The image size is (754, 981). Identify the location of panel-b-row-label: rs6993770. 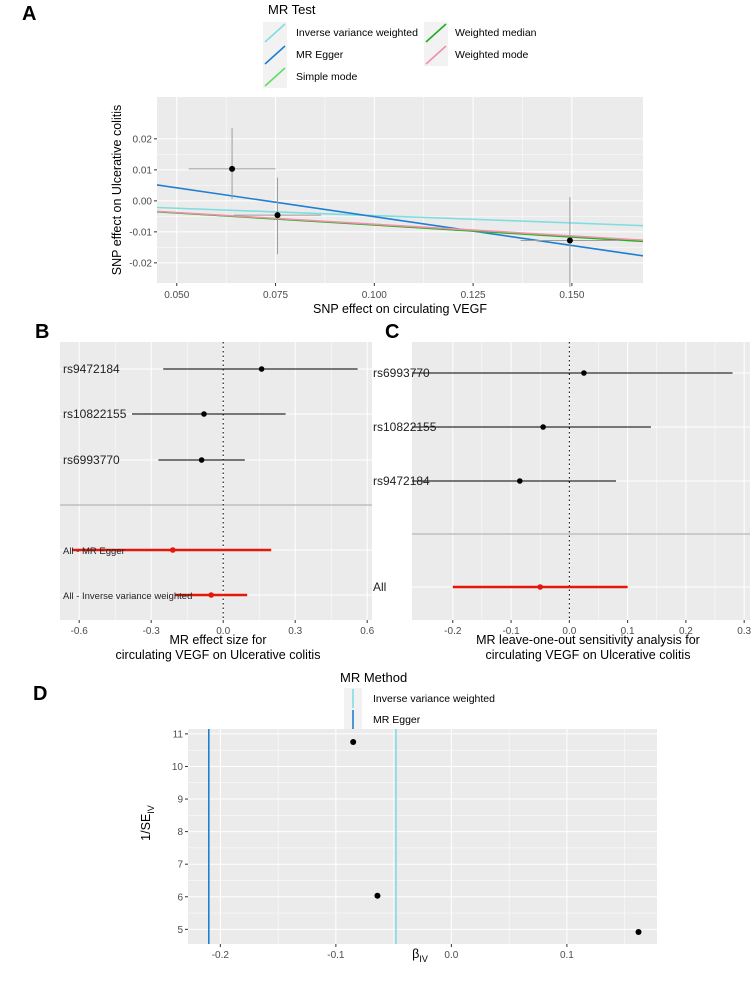
(91, 460).